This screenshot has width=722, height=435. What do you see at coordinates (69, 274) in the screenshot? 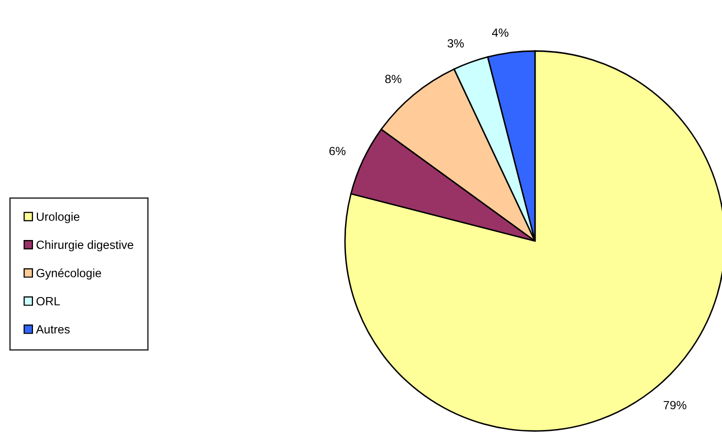
I see `legend-label: Gynécologie` at bounding box center [69, 274].